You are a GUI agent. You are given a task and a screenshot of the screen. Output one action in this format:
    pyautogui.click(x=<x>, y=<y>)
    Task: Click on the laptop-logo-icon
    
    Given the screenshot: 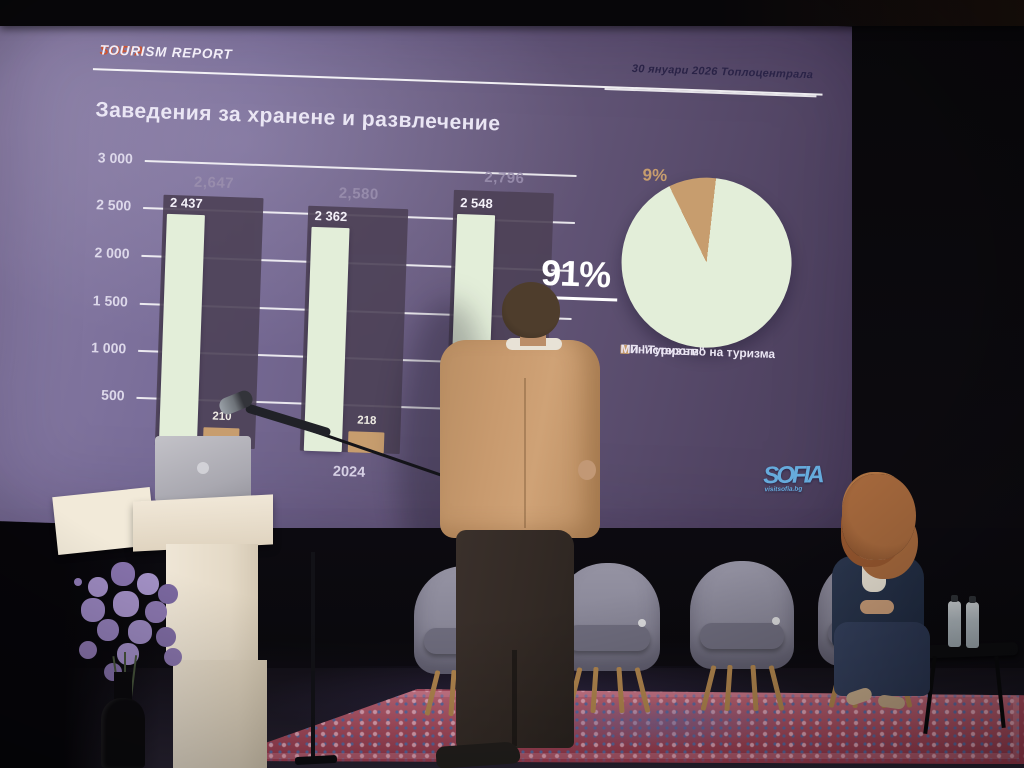 What is the action you would take?
    pyautogui.click(x=203, y=468)
    